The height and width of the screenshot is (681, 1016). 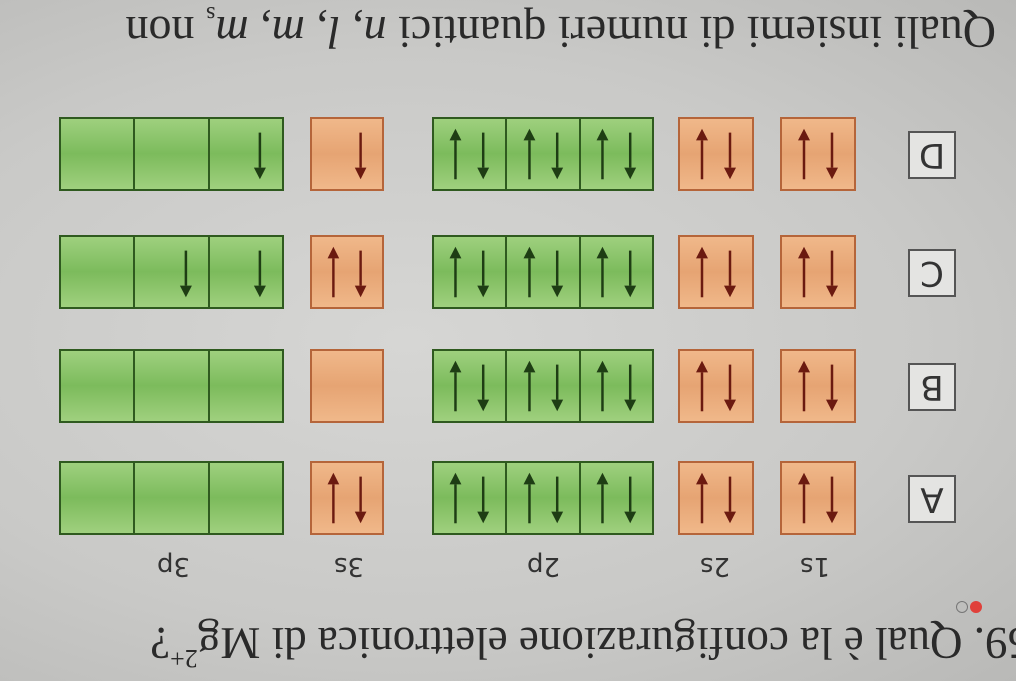 What do you see at coordinates (211, 13) in the screenshot?
I see `symbol-ms-subscript: s` at bounding box center [211, 13].